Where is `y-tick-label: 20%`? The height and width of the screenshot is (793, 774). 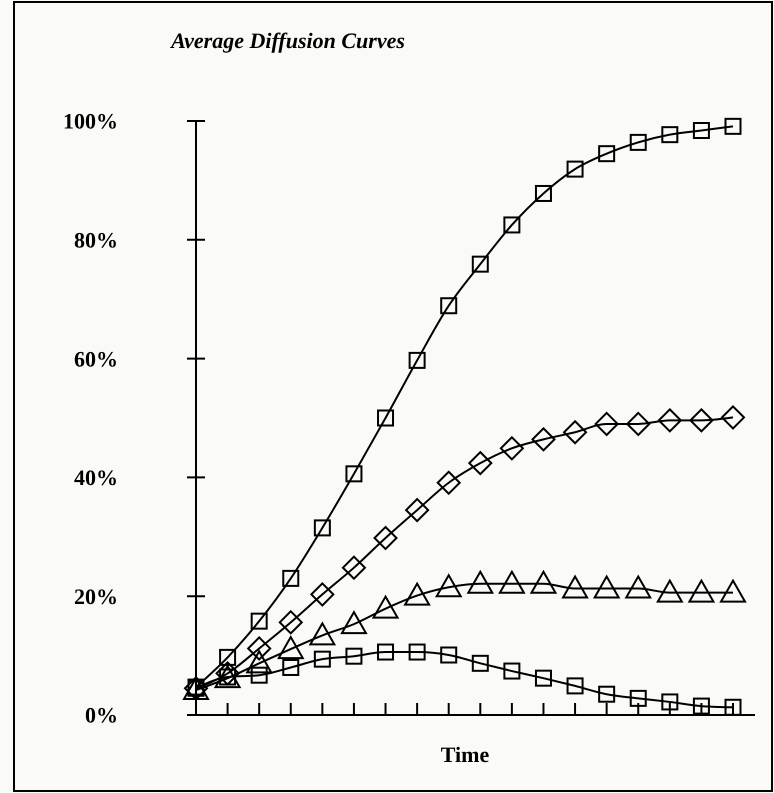
y-tick-label: 20% is located at coordinates (96, 596).